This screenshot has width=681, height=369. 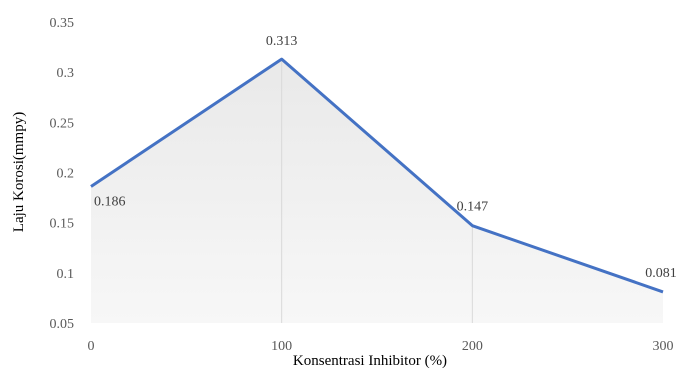 What do you see at coordinates (281, 346) in the screenshot?
I see `x-tick-label: 100` at bounding box center [281, 346].